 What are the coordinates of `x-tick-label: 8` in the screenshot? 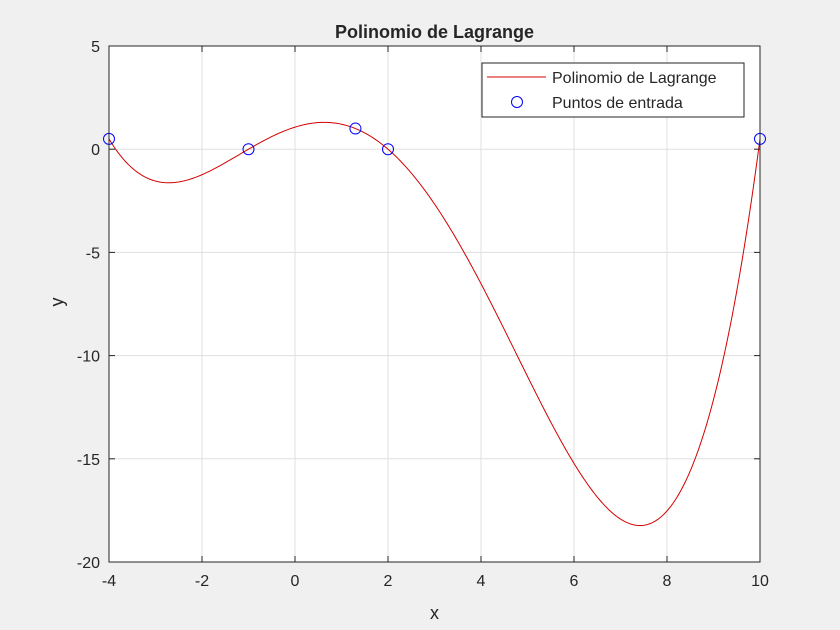 It's located at (667, 581).